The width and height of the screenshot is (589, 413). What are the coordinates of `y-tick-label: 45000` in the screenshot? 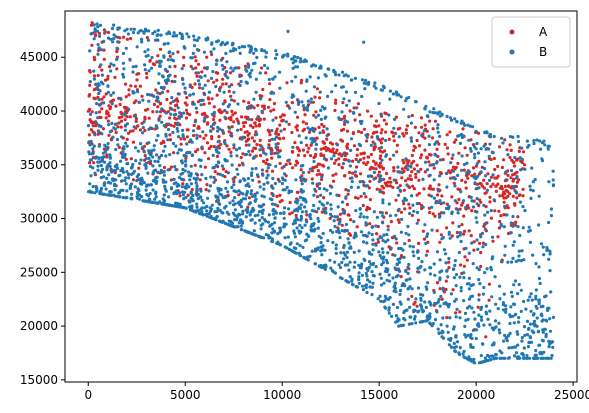 It's located at (39, 57).